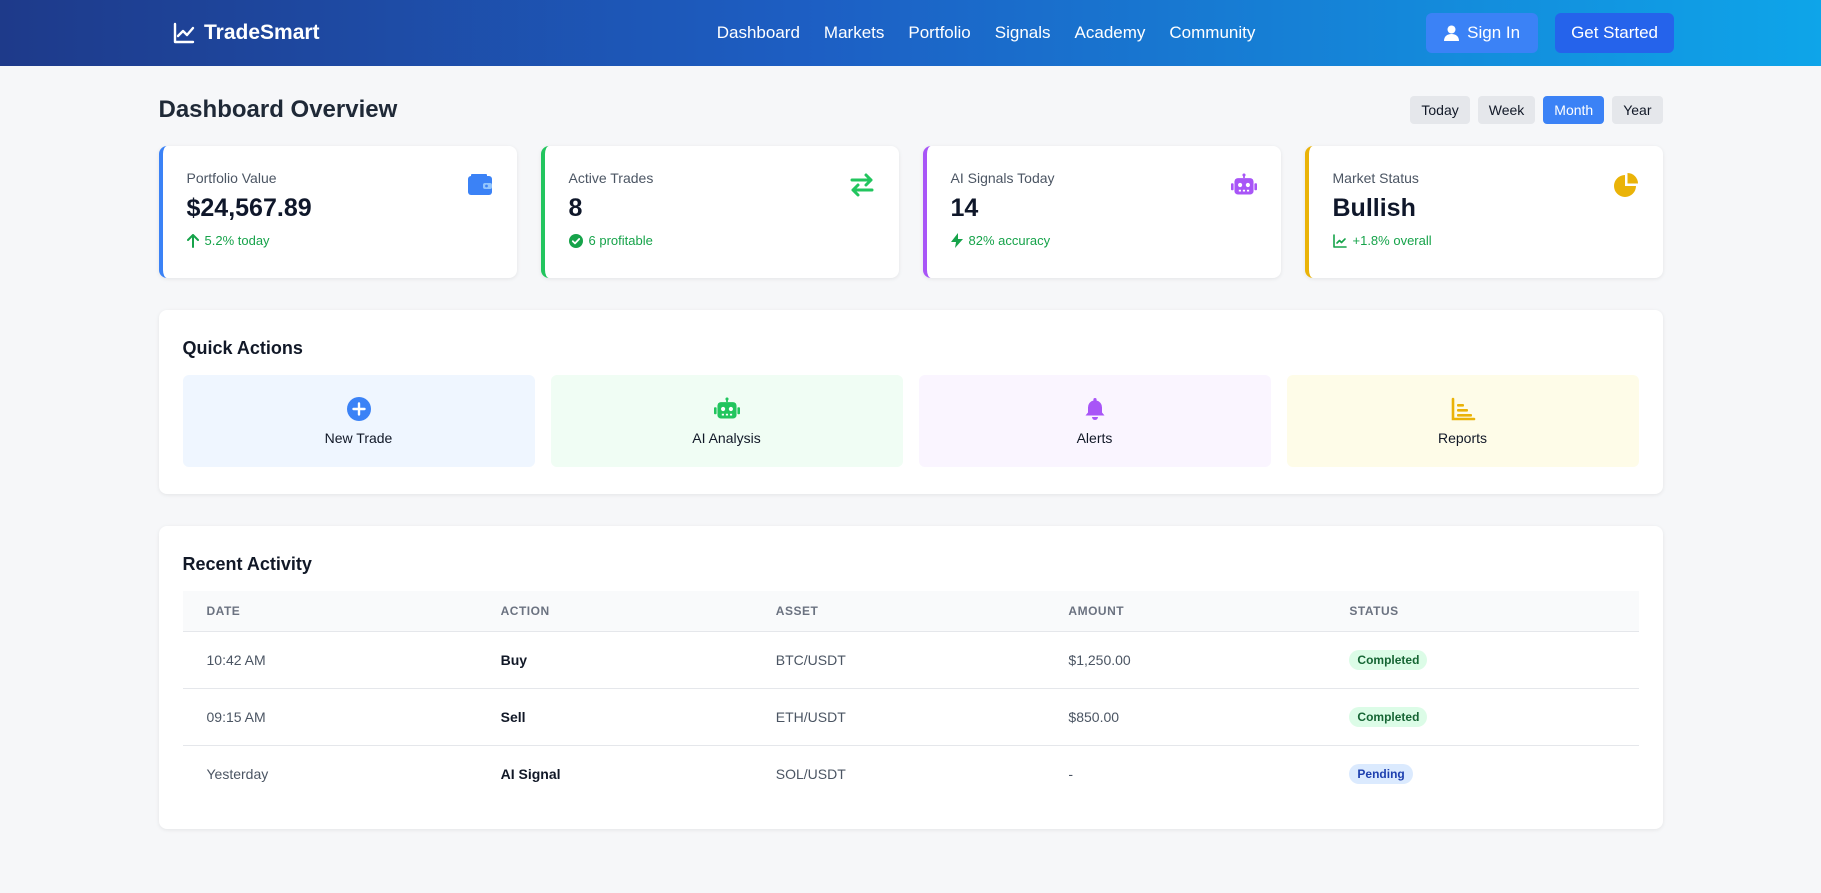 This screenshot has height=893, width=1821. What do you see at coordinates (719, 212) in the screenshot?
I see `stat-card-active-trades: Active Trades 8 6 profitable` at bounding box center [719, 212].